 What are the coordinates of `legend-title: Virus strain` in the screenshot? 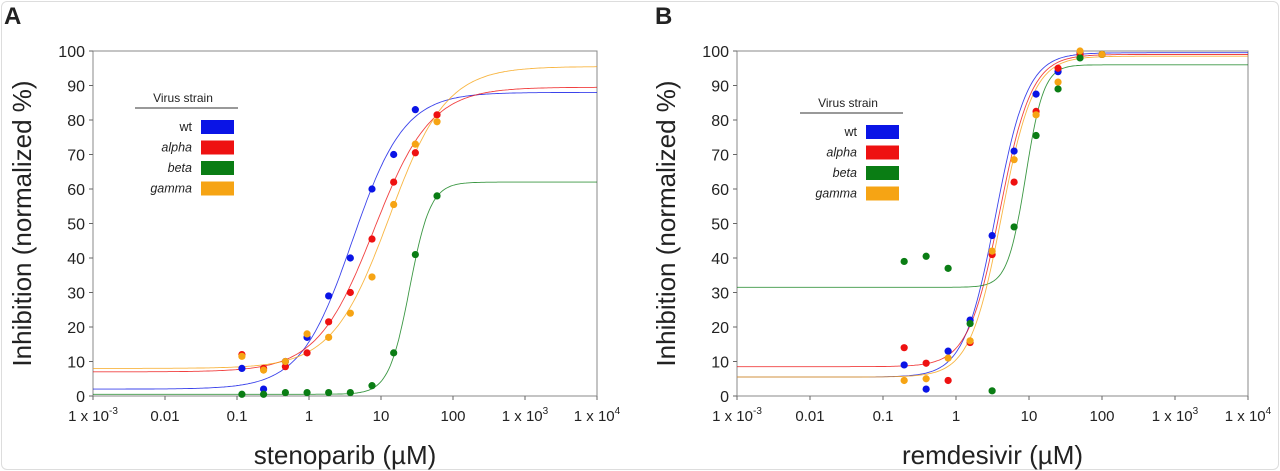 It's located at (183, 98).